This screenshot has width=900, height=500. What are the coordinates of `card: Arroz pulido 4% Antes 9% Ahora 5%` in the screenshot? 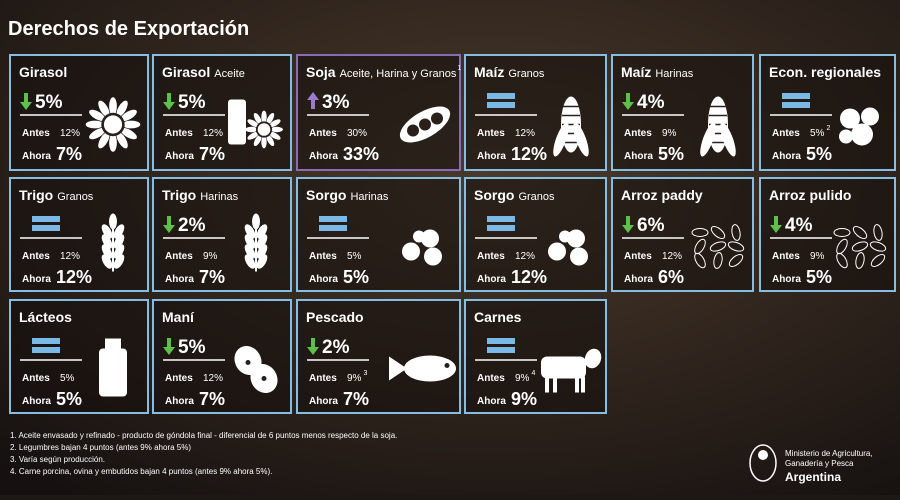 It's located at (827, 234).